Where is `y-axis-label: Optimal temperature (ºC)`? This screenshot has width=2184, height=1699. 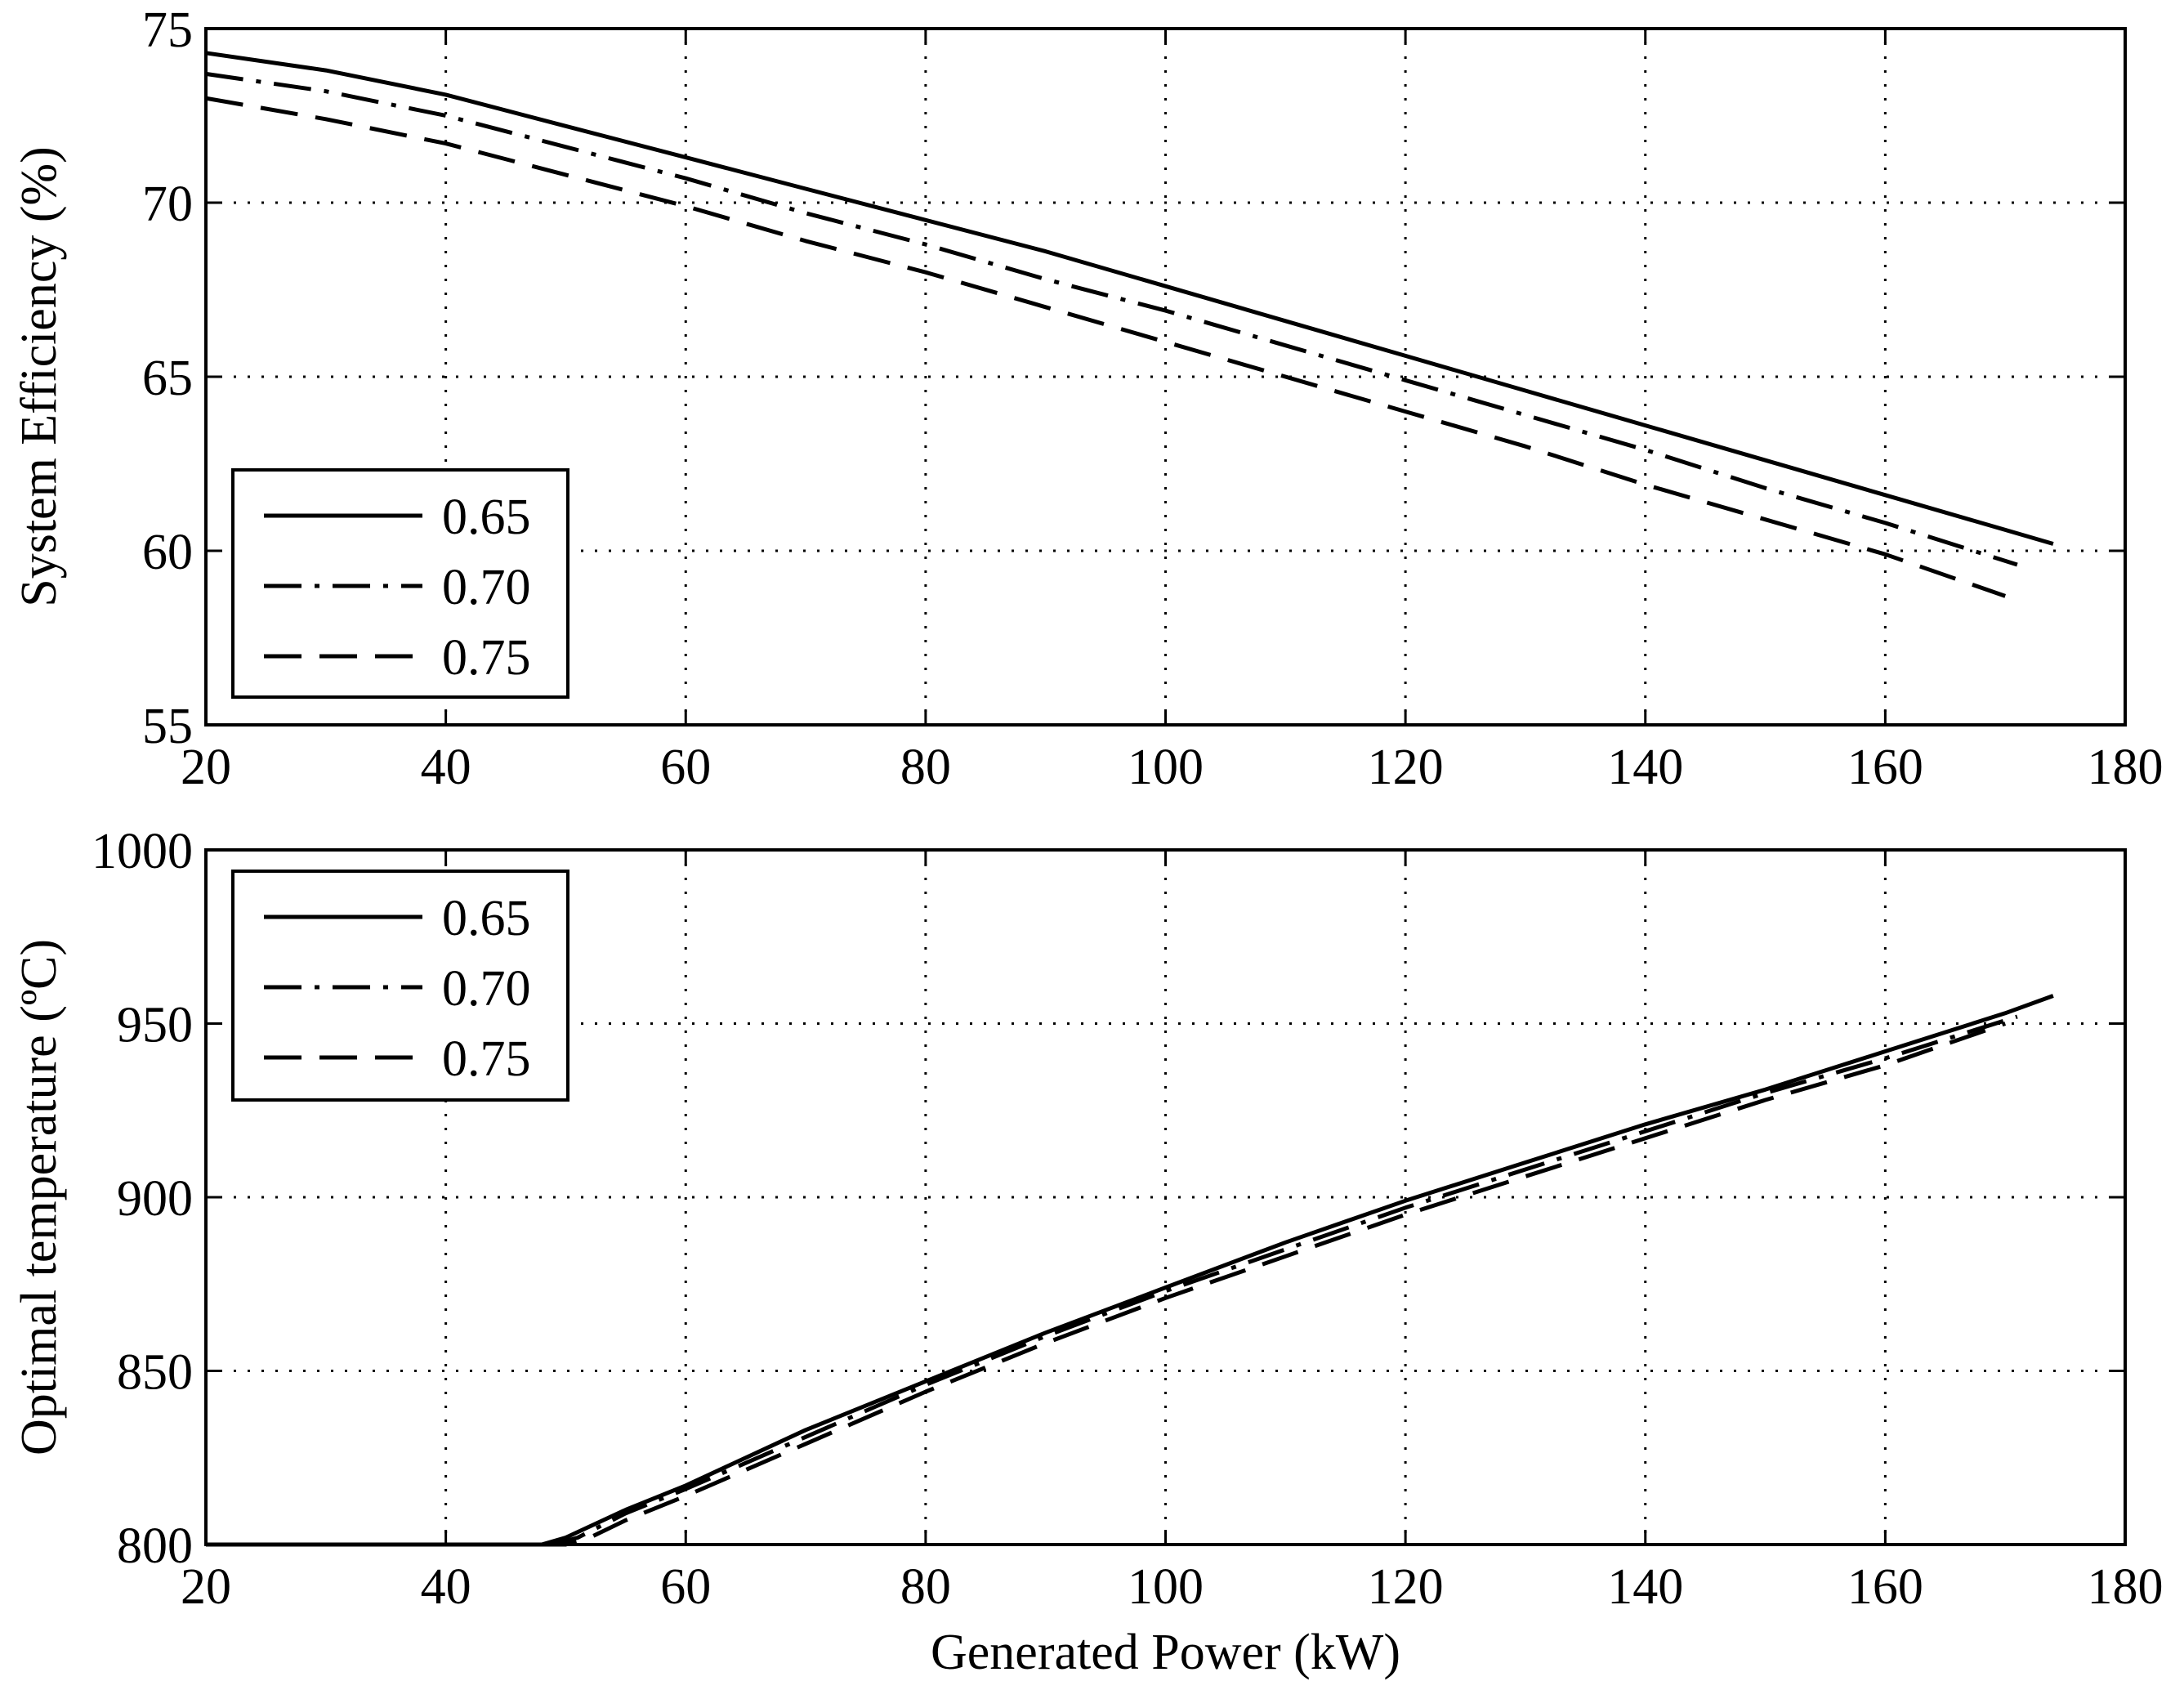
y-axis-label: Optimal temperature (ºC) is located at coordinates (39, 1197).